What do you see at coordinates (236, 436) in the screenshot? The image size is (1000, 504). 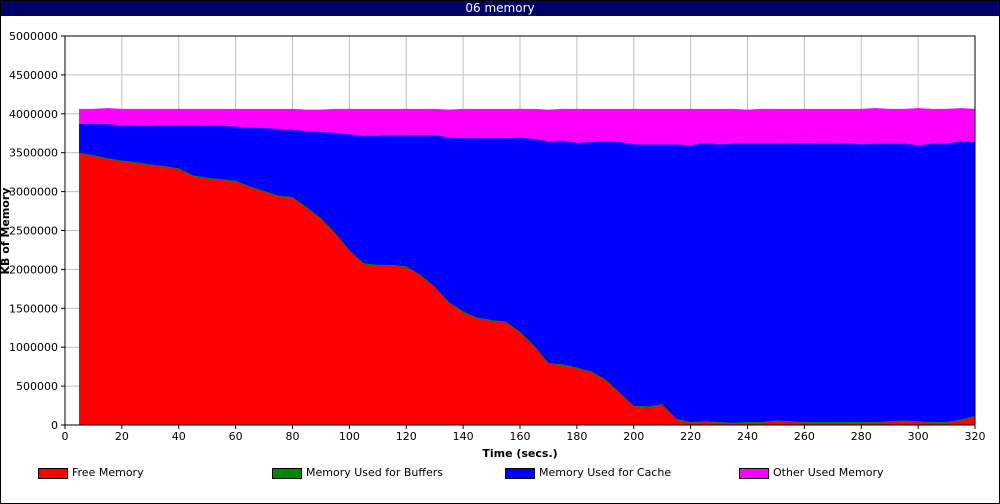 I see `x-tick-label: 60` at bounding box center [236, 436].